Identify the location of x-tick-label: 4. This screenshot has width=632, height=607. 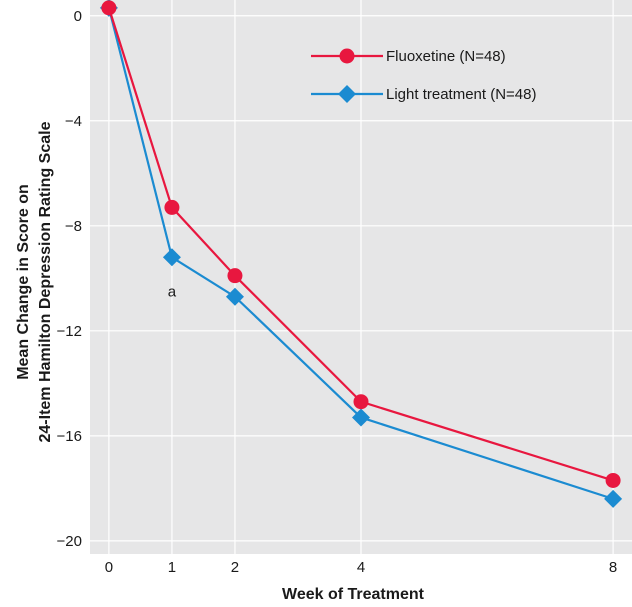
(361, 567).